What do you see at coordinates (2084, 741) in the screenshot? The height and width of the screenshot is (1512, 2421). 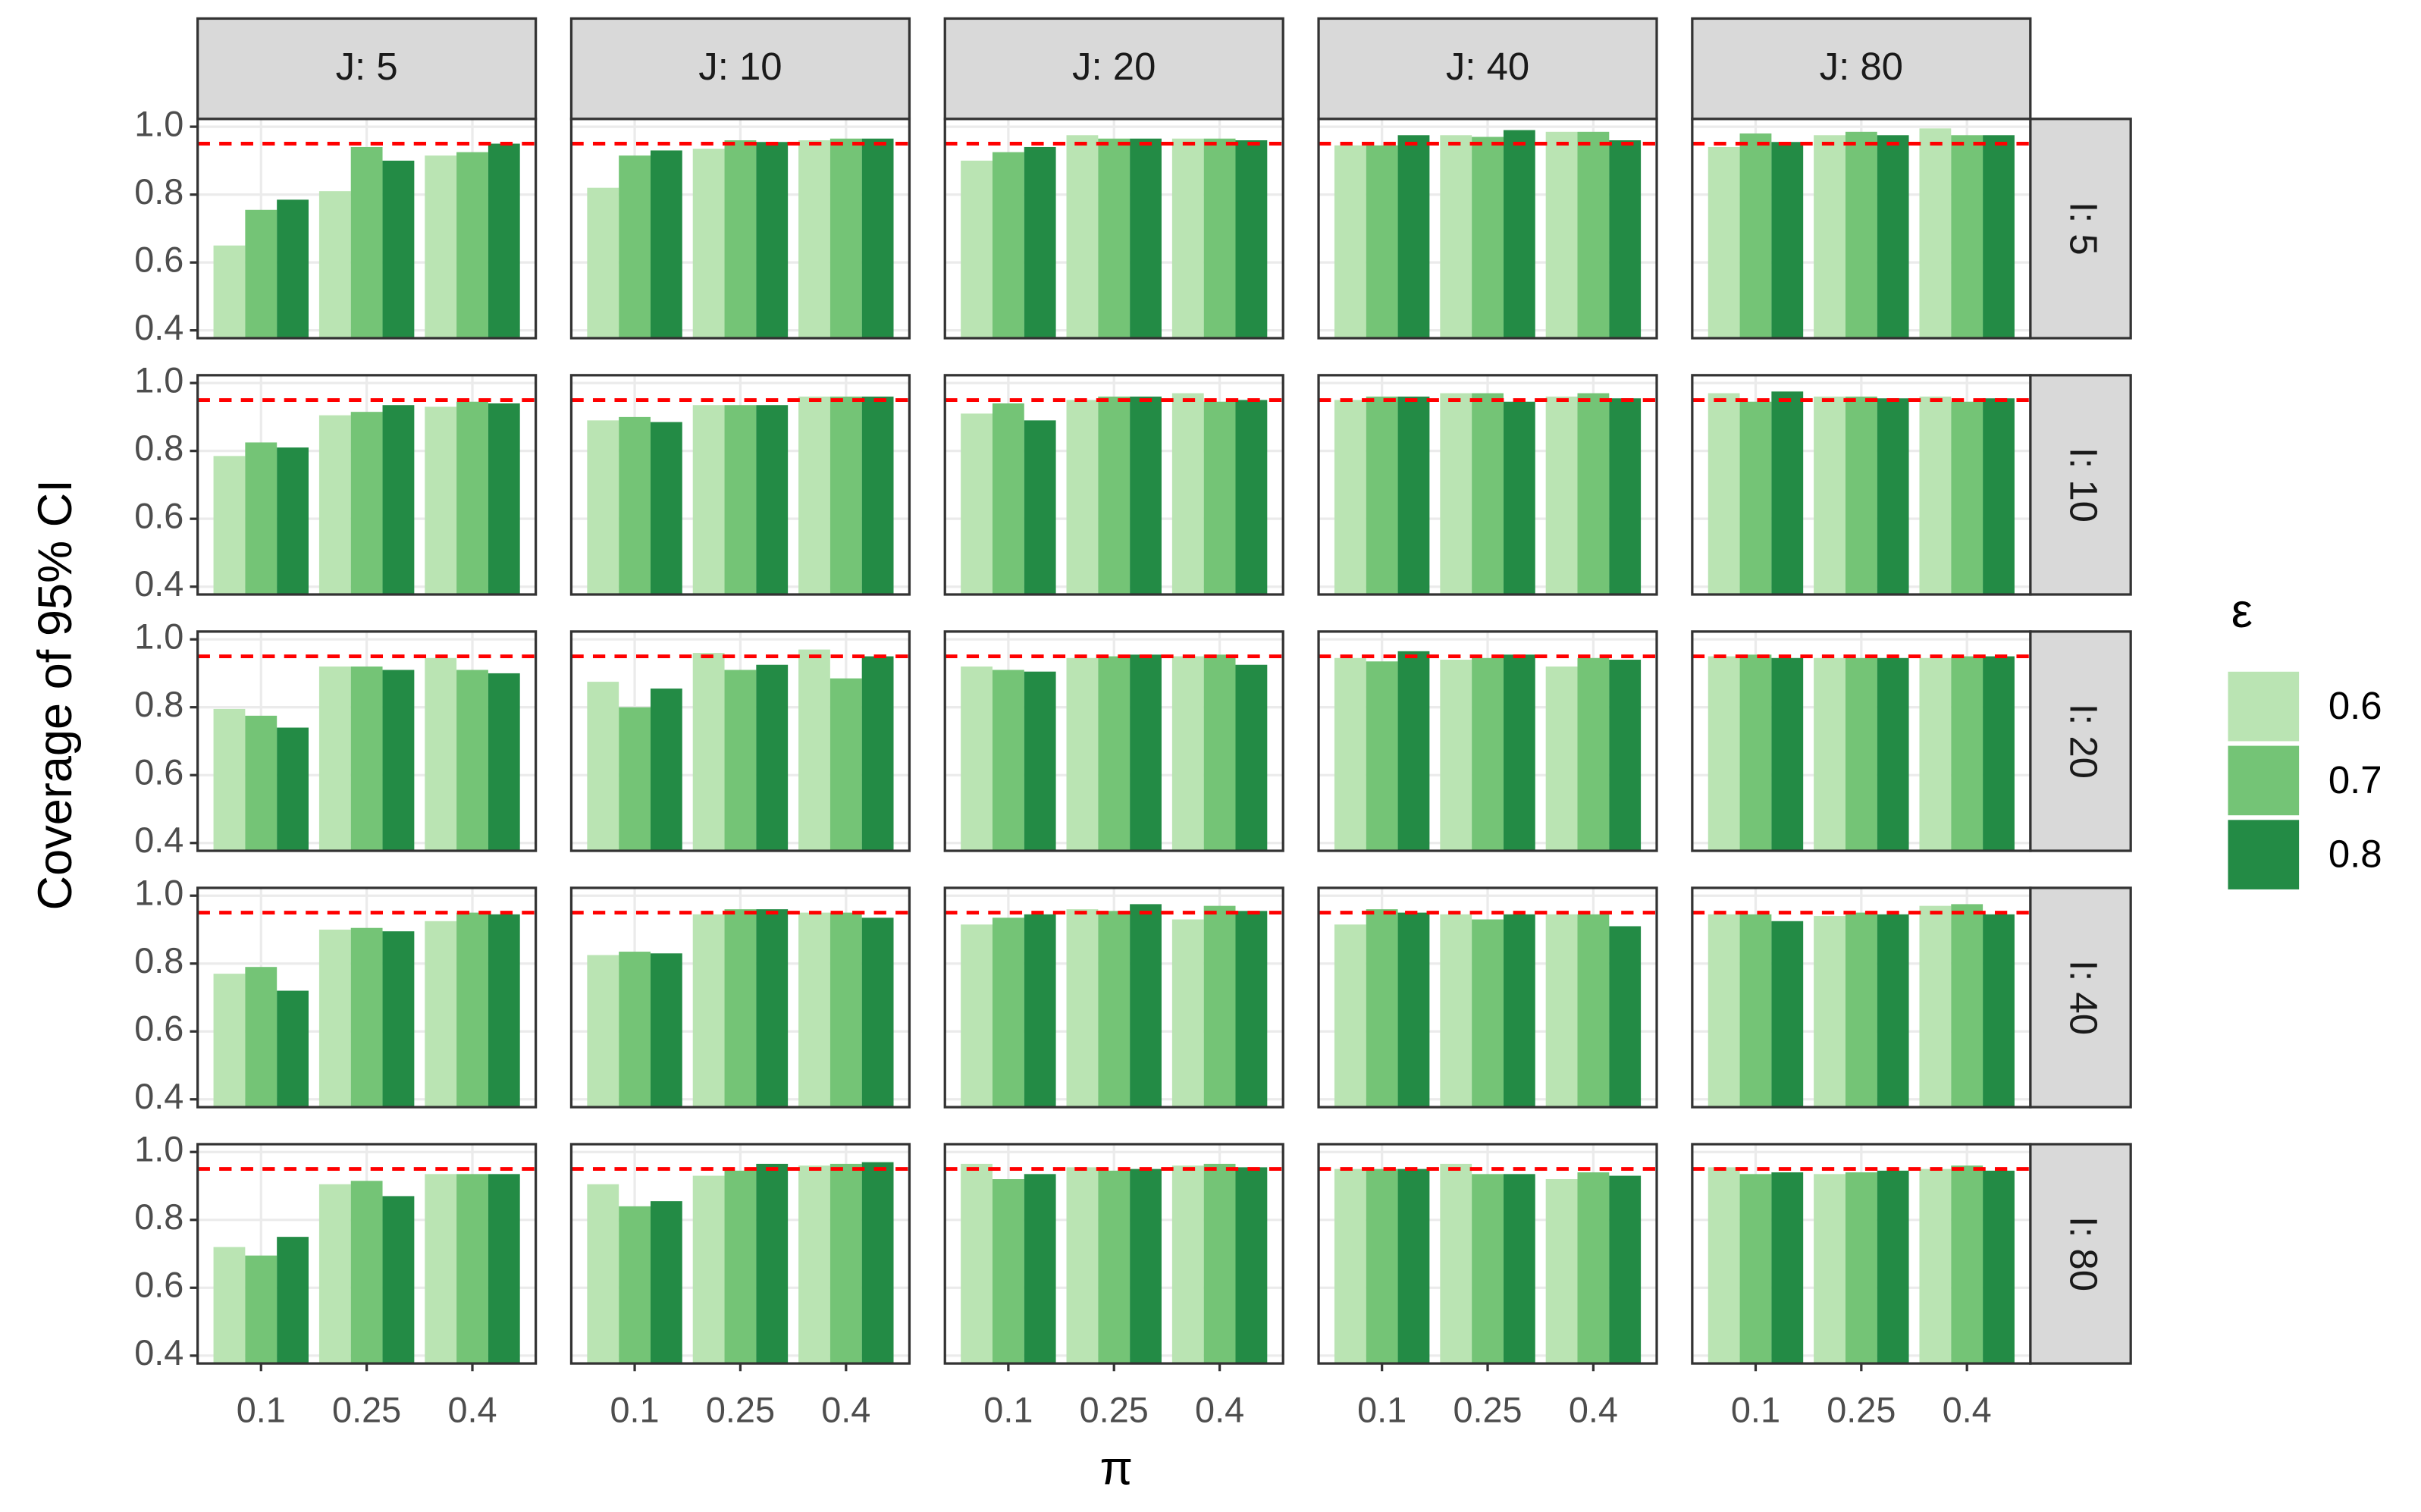 I see `row-strip-label: I: 20` at bounding box center [2084, 741].